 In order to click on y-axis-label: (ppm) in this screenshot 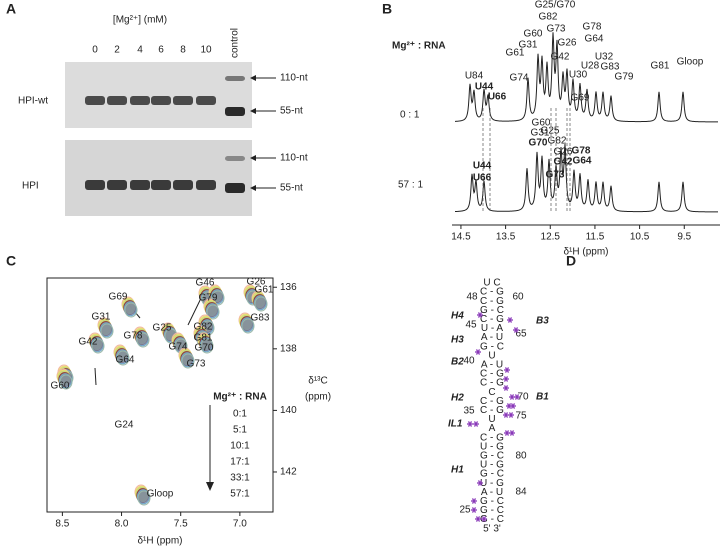, I will do `click(318, 397)`.